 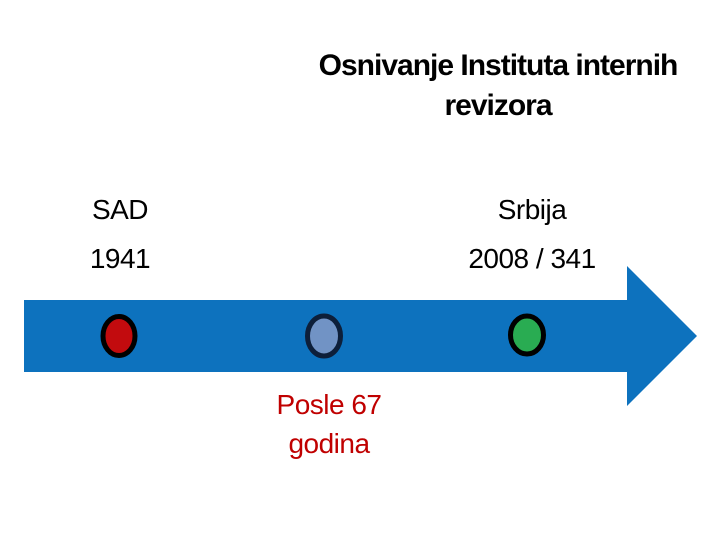 What do you see at coordinates (532, 258) in the screenshot?
I see `milestone-srbija-year: 2008 / 341` at bounding box center [532, 258].